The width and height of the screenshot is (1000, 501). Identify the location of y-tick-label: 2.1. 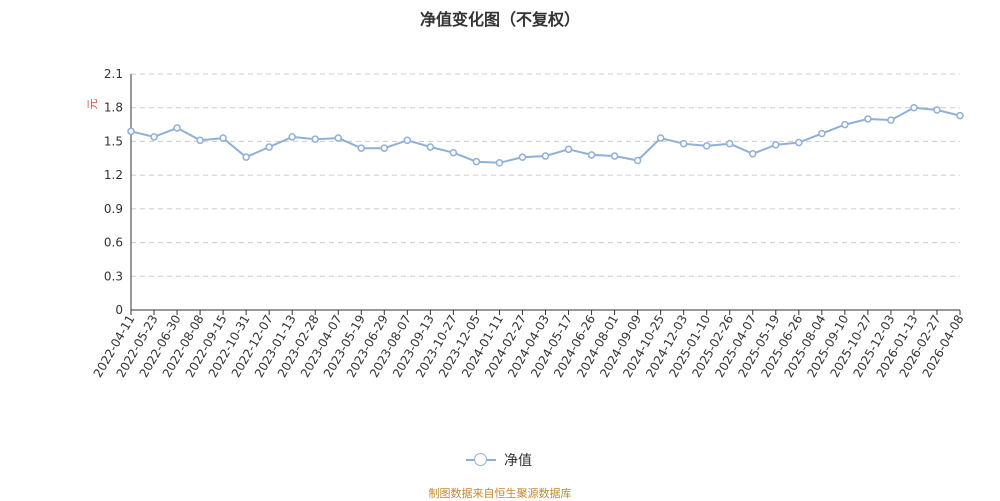
(113, 74).